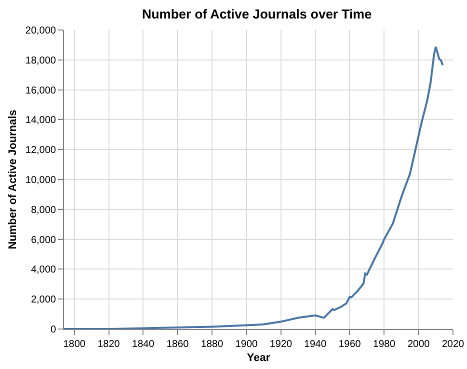 This screenshot has height=369, width=467. I want to click on x-tick-label: 1860, so click(178, 344).